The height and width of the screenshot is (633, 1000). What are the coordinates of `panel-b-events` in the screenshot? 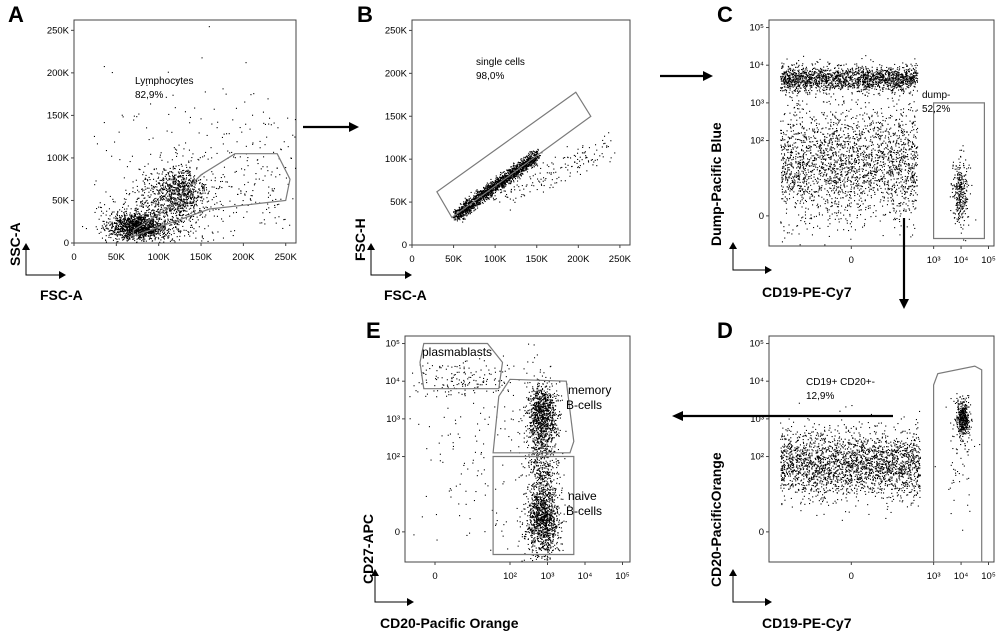 It's located at (534, 177).